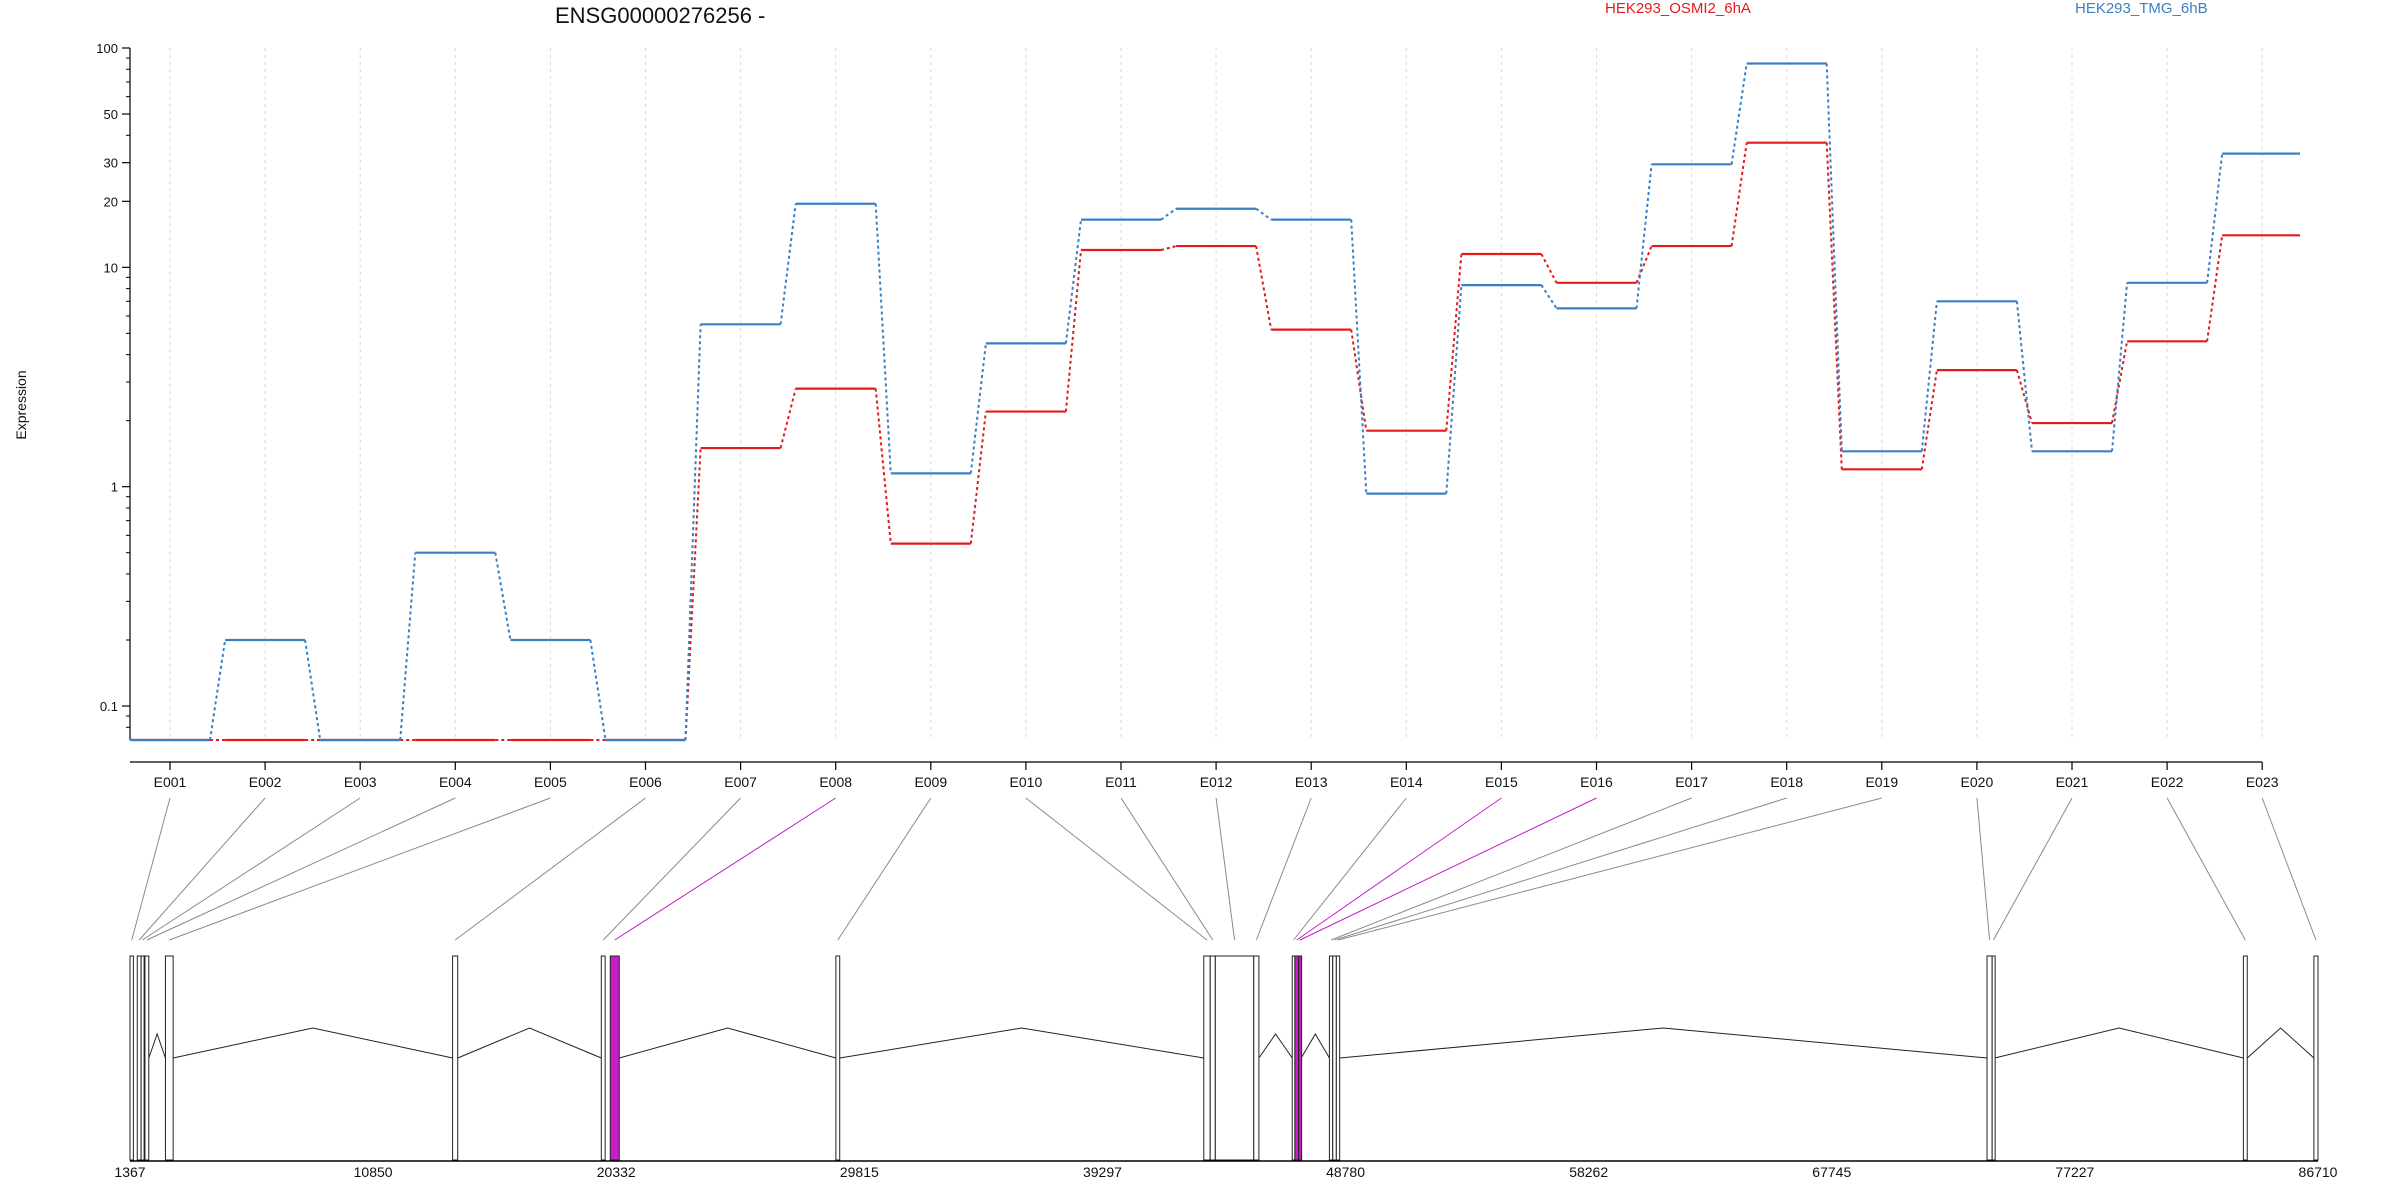 This screenshot has height=1200, width=2400. Describe the element at coordinates (111, 114) in the screenshot. I see `y-tick-label: 50` at that location.